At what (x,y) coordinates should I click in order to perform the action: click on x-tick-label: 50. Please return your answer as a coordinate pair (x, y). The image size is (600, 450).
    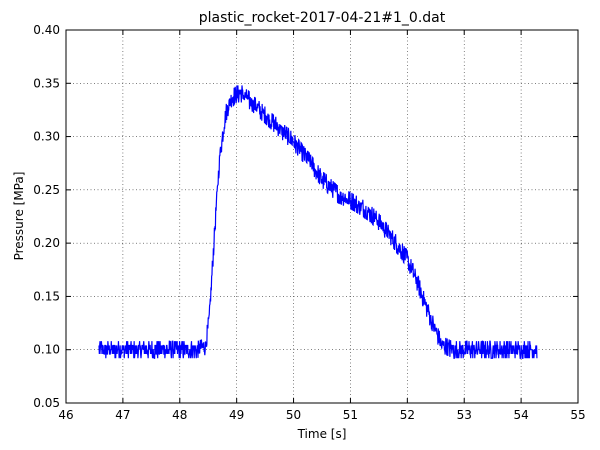
    Looking at the image, I should click on (293, 415).